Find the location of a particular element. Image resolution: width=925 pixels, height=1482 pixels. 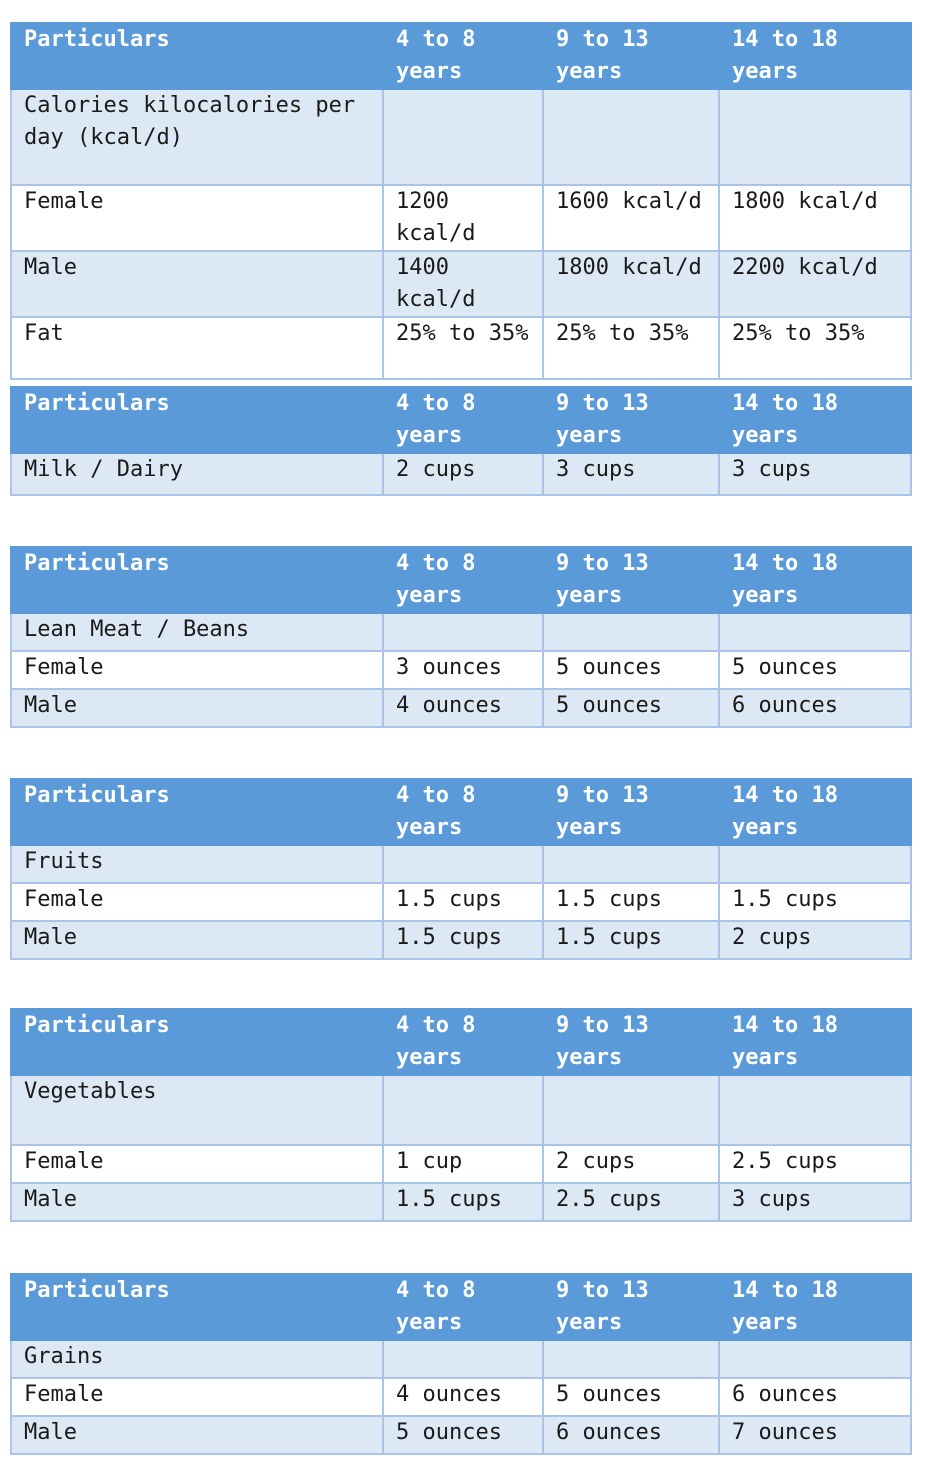

cell-age-4-8: 3 ounces is located at coordinates (463, 670).